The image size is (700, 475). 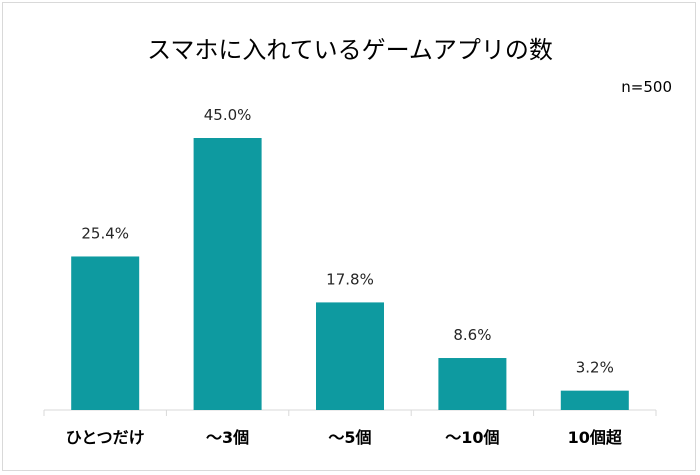 What do you see at coordinates (105, 437) in the screenshot?
I see `category-label: ひとつだけ` at bounding box center [105, 437].